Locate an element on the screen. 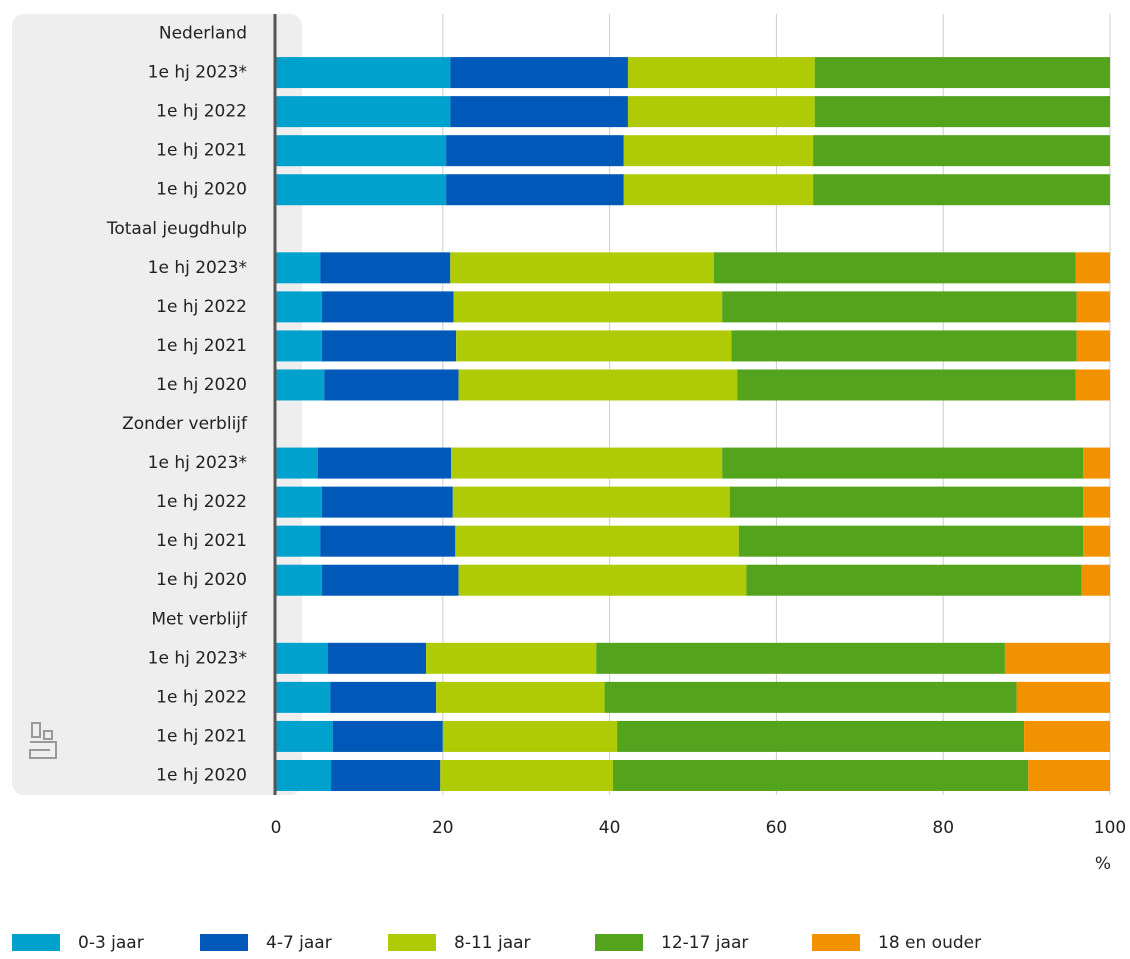 The width and height of the screenshot is (1130, 959). legend-label: 12-17 jaar is located at coordinates (704, 943).